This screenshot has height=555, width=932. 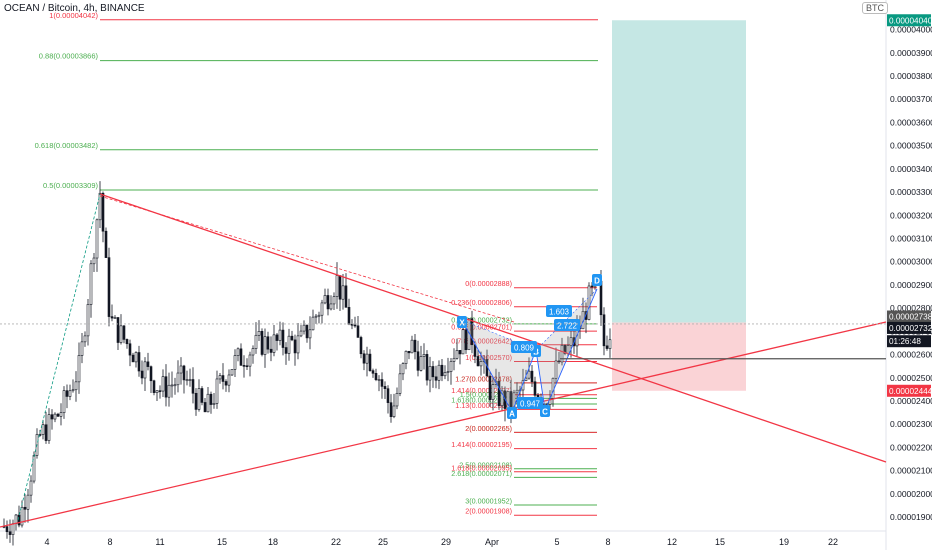 What do you see at coordinates (597, 281) in the screenshot?
I see `pattern-point-label: D` at bounding box center [597, 281].